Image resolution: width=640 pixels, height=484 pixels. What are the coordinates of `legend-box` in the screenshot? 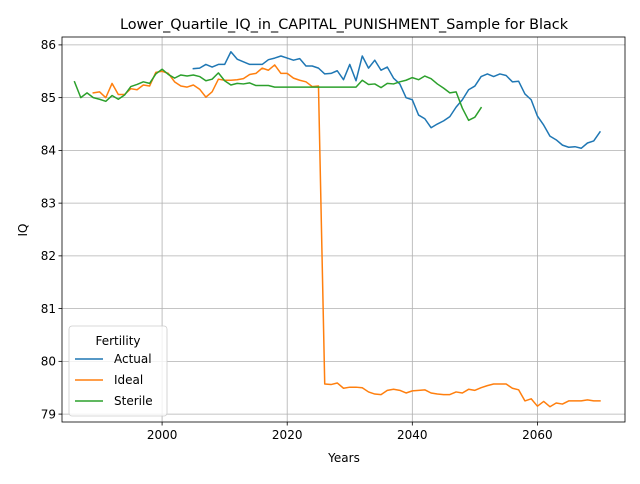 It's located at (118, 371).